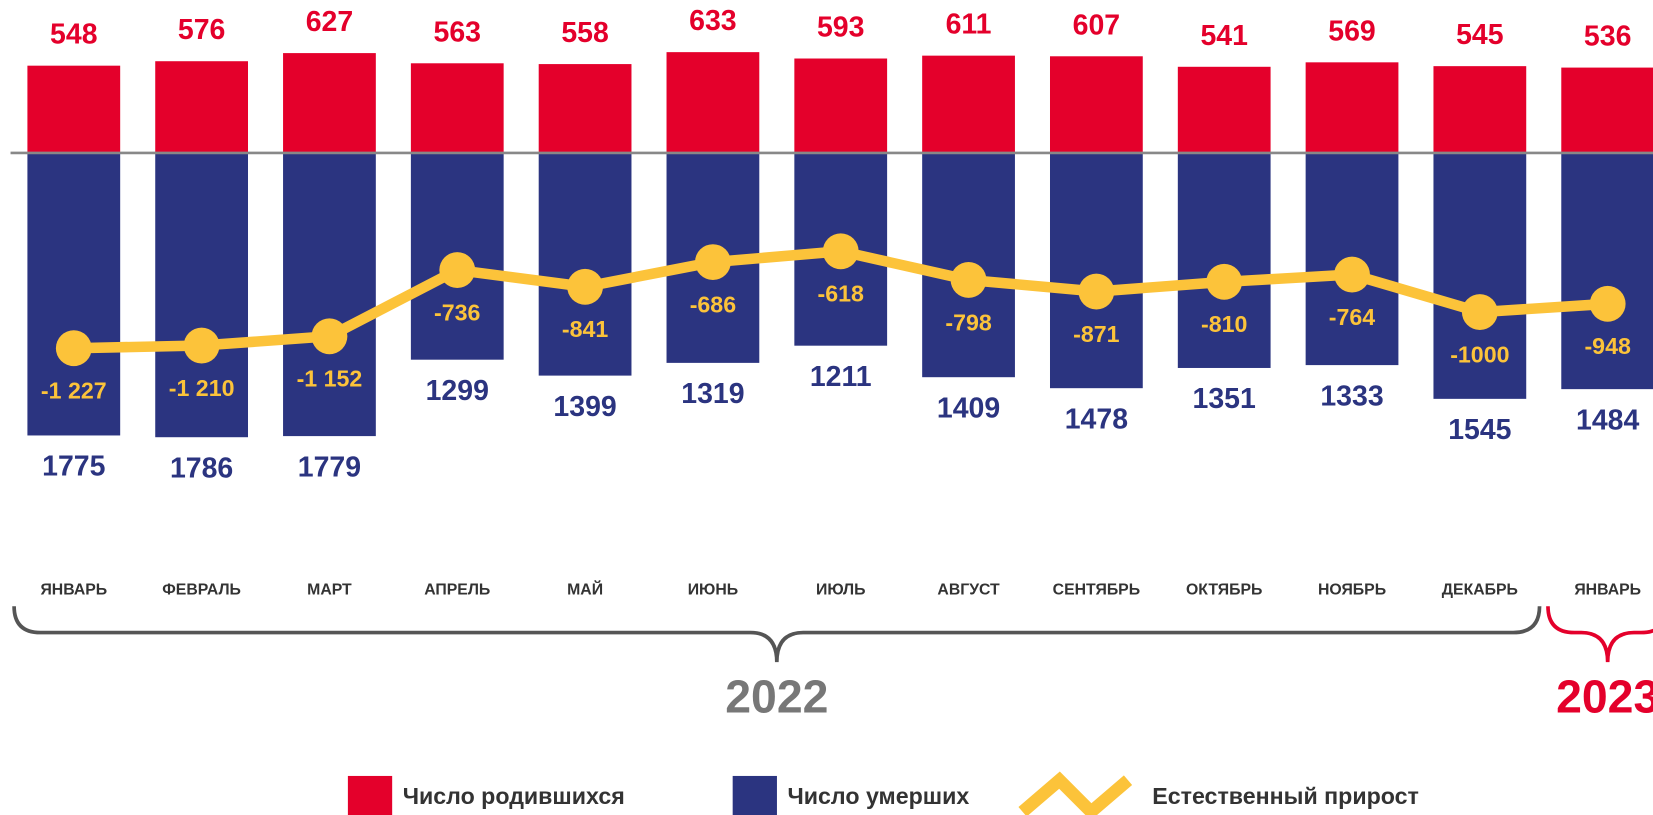 Image resolution: width=1653 pixels, height=815 pixels. What do you see at coordinates (713, 590) in the screenshot?
I see `x-tick-label: ИЮНЬ` at bounding box center [713, 590].